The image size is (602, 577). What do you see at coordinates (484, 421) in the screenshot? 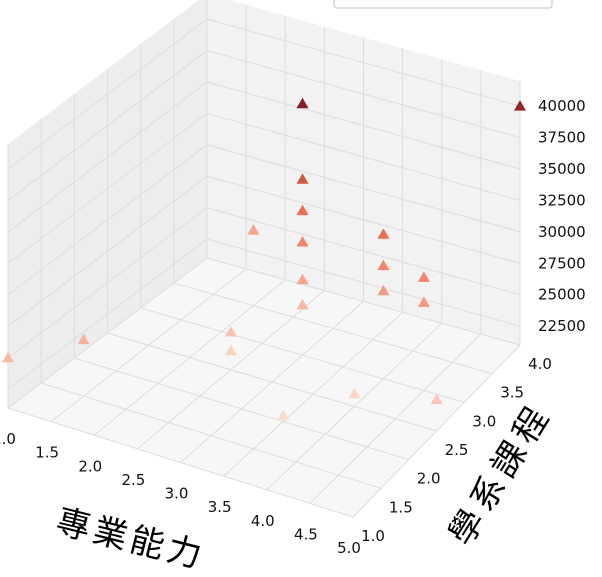
I see `y-tick-label: 3.0` at bounding box center [484, 421].